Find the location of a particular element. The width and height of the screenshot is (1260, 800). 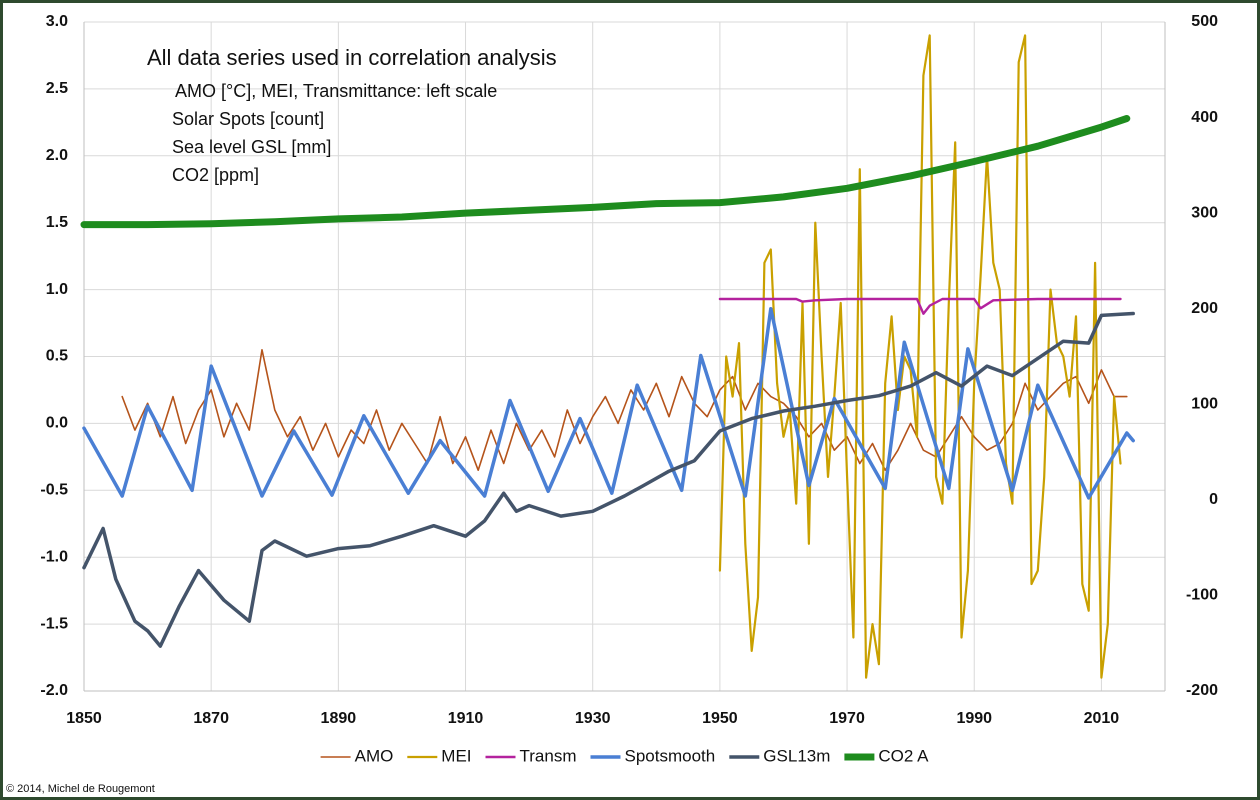

y-tick-label: 1.5 is located at coordinates (57, 222).